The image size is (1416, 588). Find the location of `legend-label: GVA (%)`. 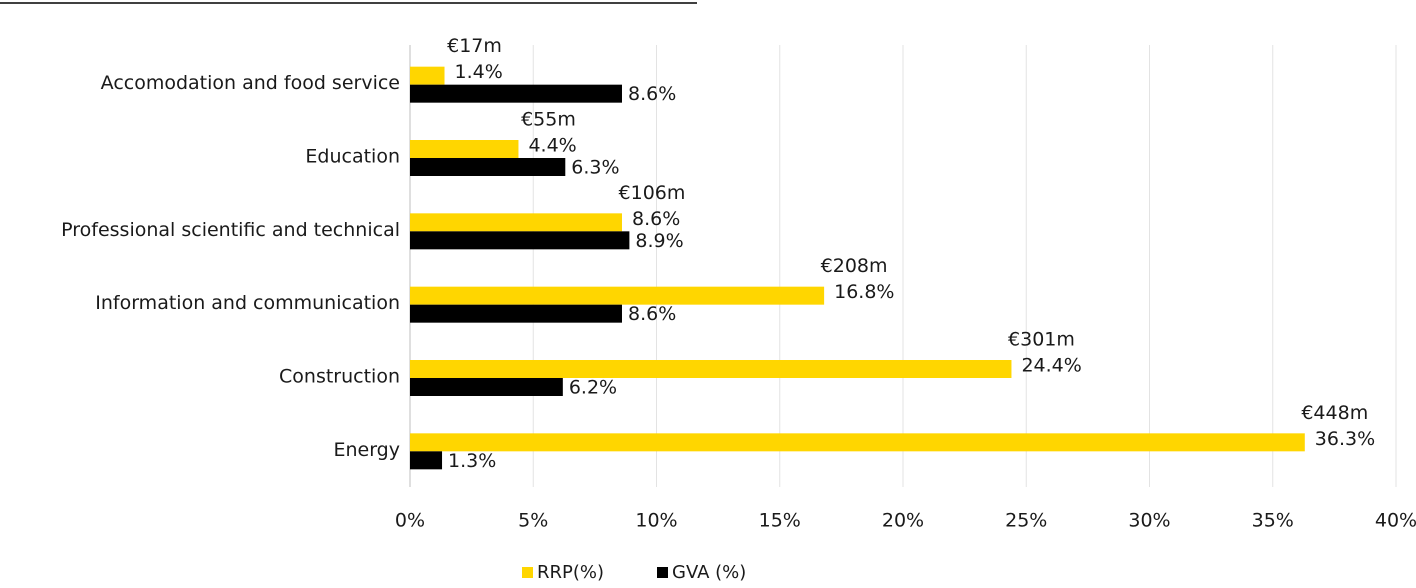

legend-label: GVA (%) is located at coordinates (709, 572).